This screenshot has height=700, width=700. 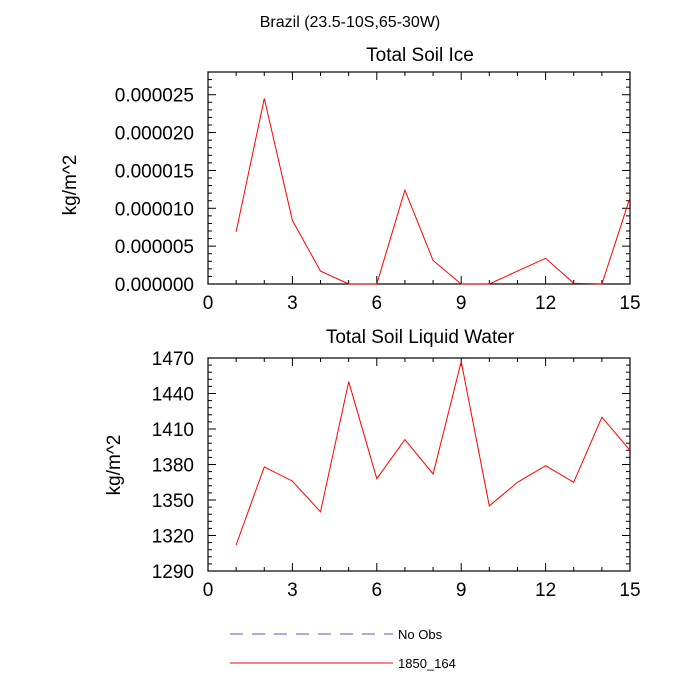 What do you see at coordinates (154, 209) in the screenshot?
I see `y-tick-label: 0.000010` at bounding box center [154, 209].